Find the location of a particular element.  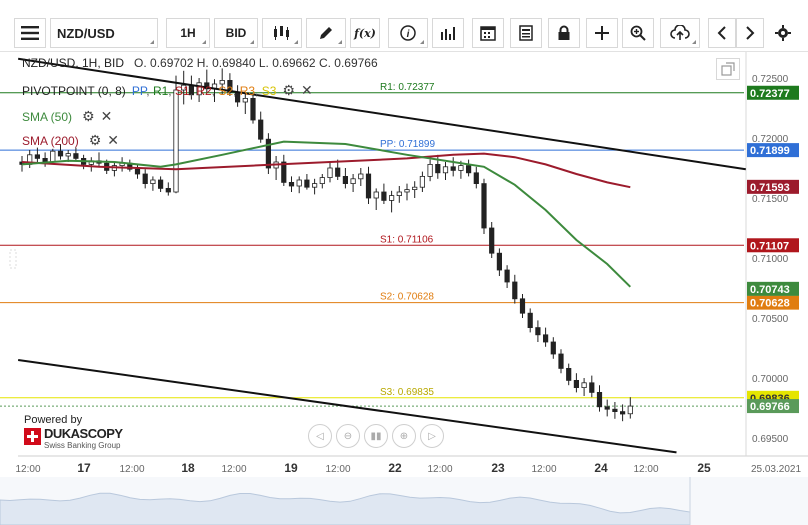

calendar-button is located at coordinates (488, 33).